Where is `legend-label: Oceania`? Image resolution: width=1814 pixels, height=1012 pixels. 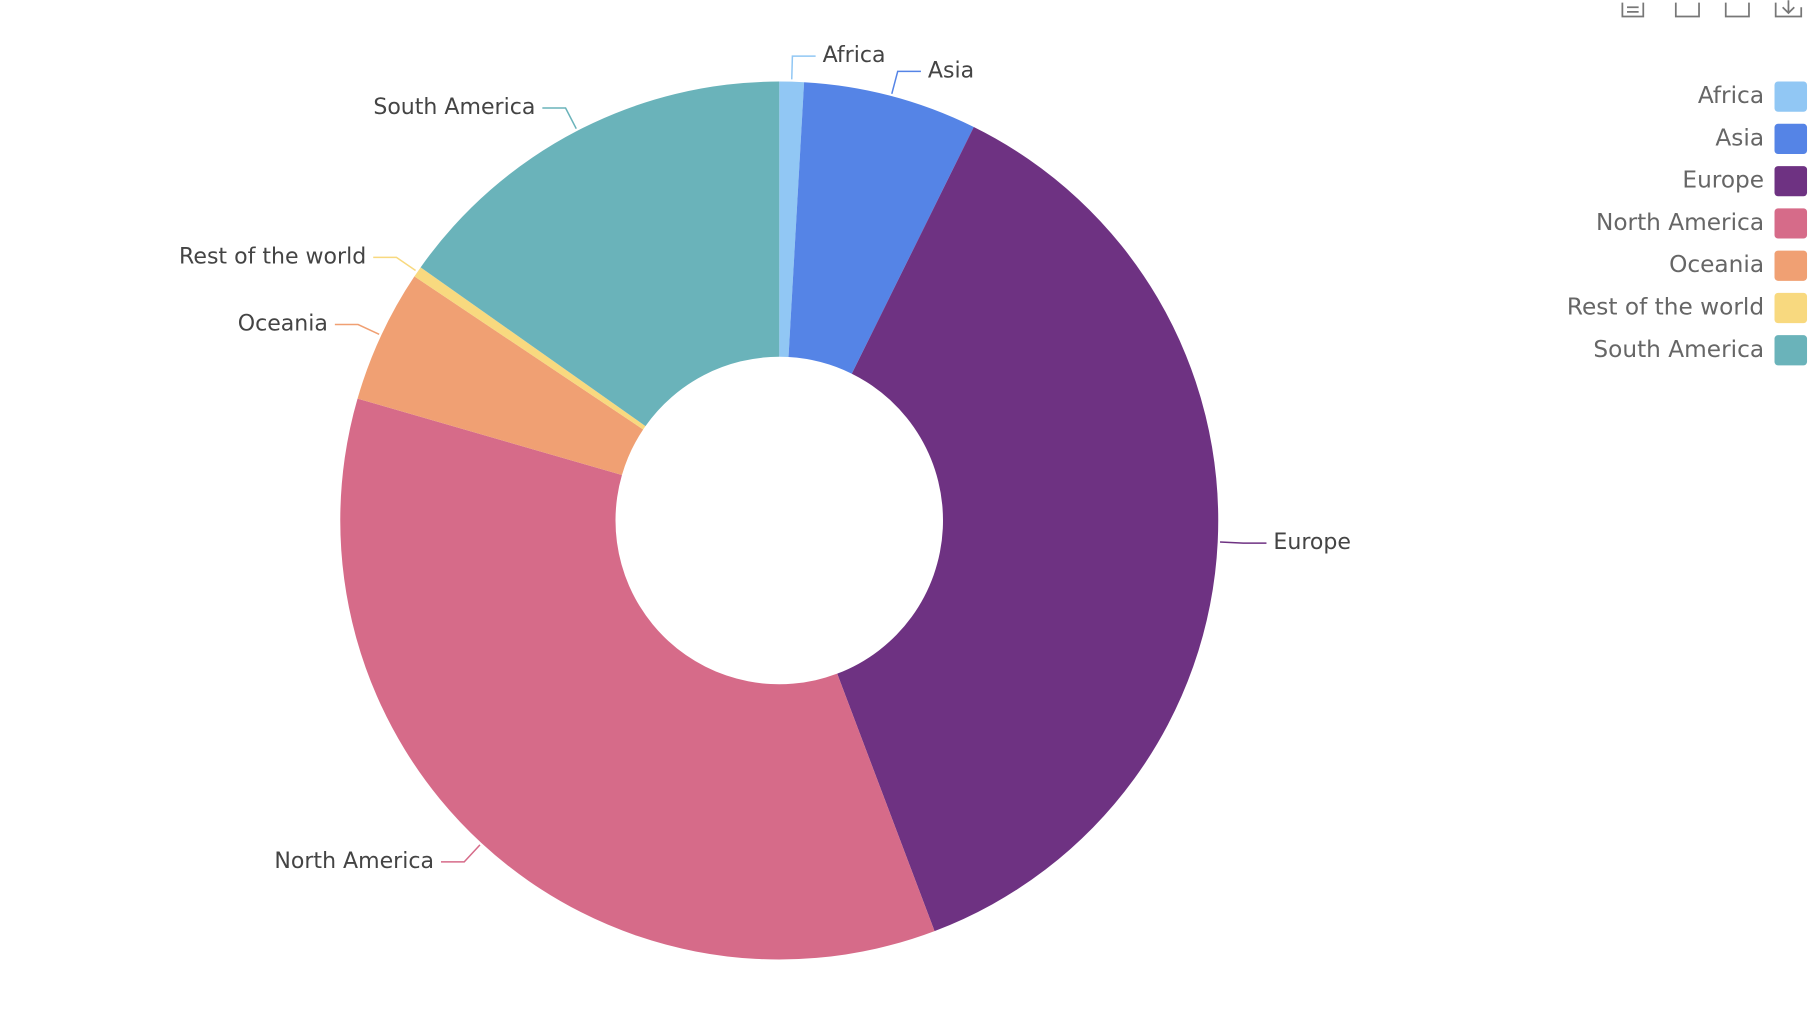
legend-label: Oceania is located at coordinates (1716, 264).